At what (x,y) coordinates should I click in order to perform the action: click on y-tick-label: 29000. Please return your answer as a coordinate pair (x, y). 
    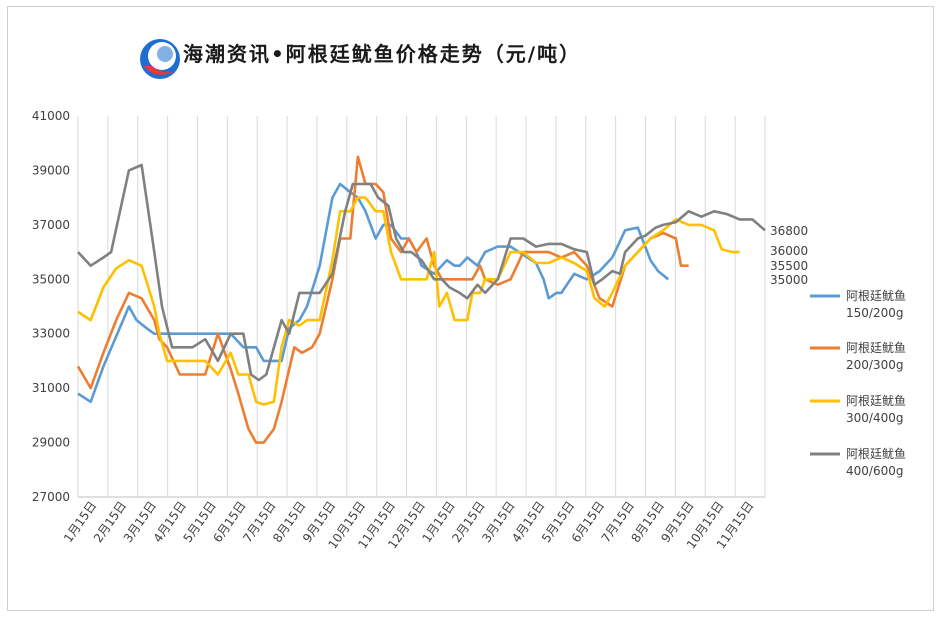
    Looking at the image, I should click on (51, 443).